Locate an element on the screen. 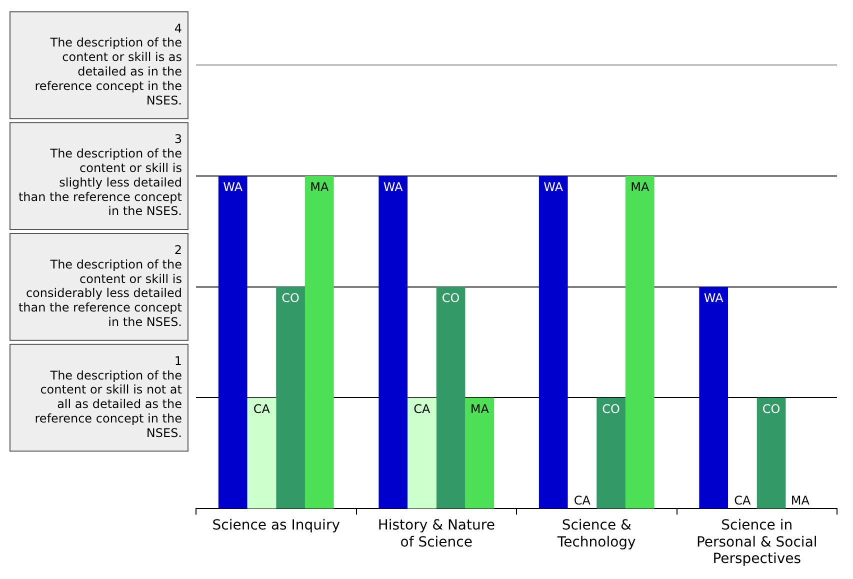  x-tick-label: Science in Personal & Social Perspectives is located at coordinates (757, 543).